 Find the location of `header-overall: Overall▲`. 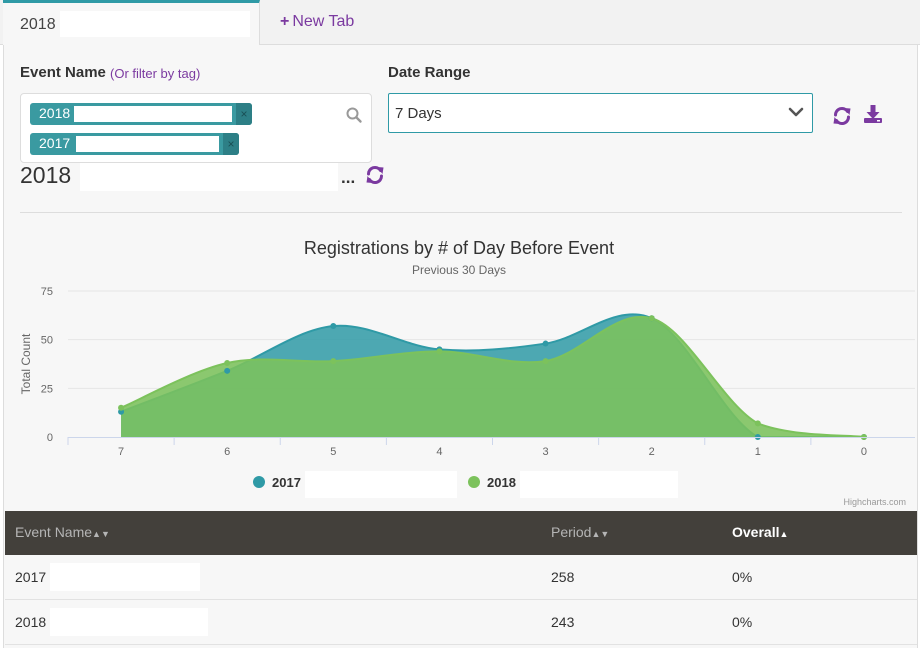

header-overall: Overall▲ is located at coordinates (760, 532).